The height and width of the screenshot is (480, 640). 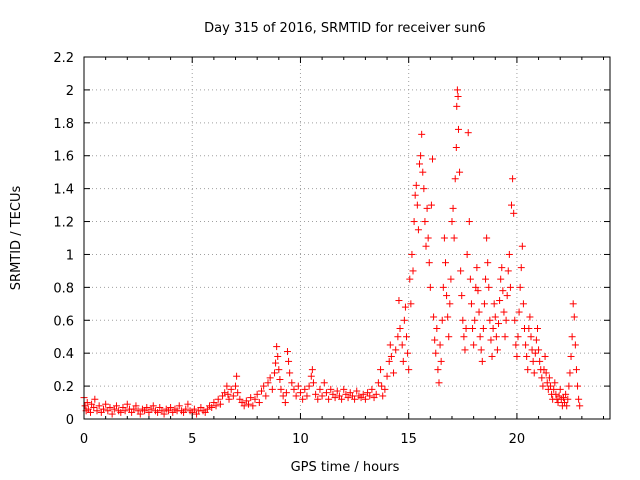 I want to click on x-tick-label: 15, so click(x=408, y=439).